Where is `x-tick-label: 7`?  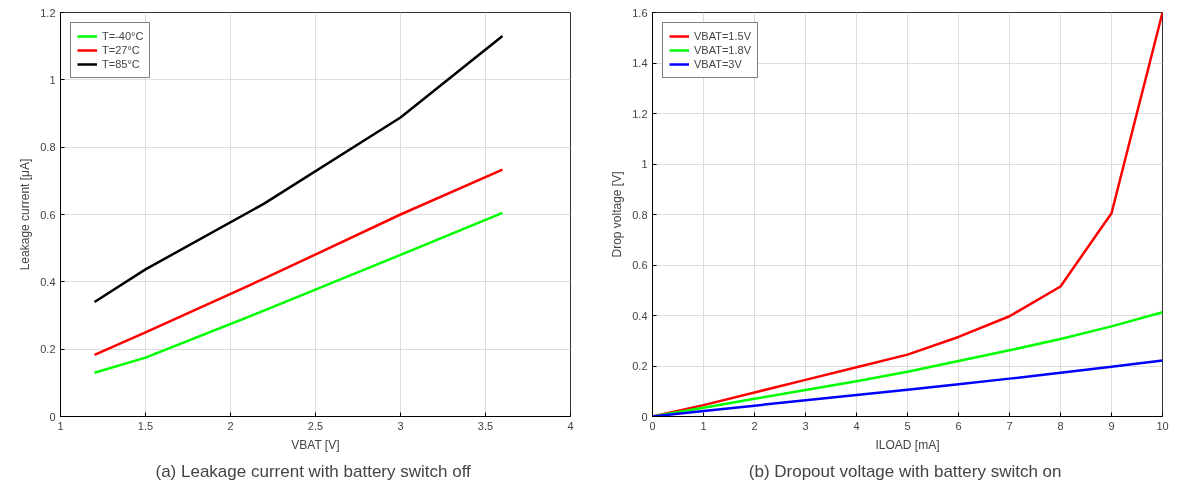
x-tick-label: 7 is located at coordinates (1009, 425).